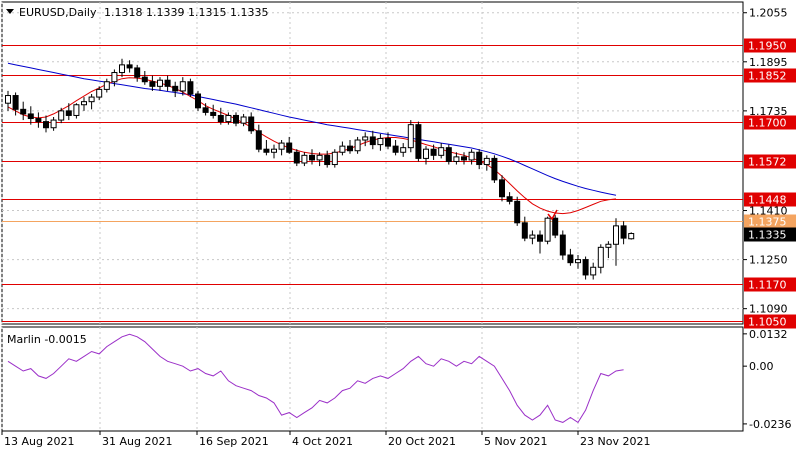  I want to click on date-label: 31 Aug 2021, so click(137, 441).